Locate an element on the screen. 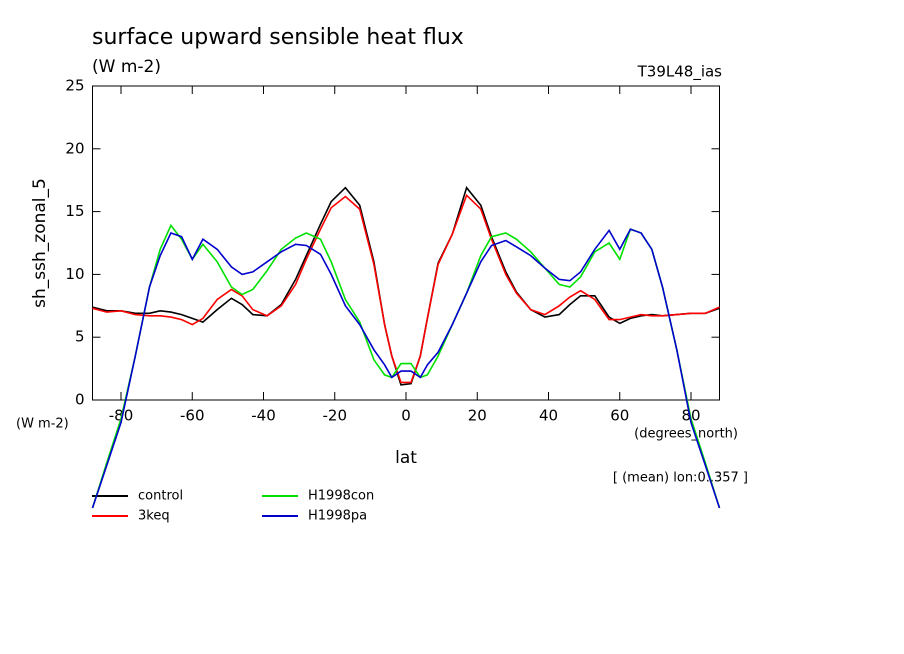 This screenshot has width=904, height=654. model-label: T39L48_ias is located at coordinates (680, 72).